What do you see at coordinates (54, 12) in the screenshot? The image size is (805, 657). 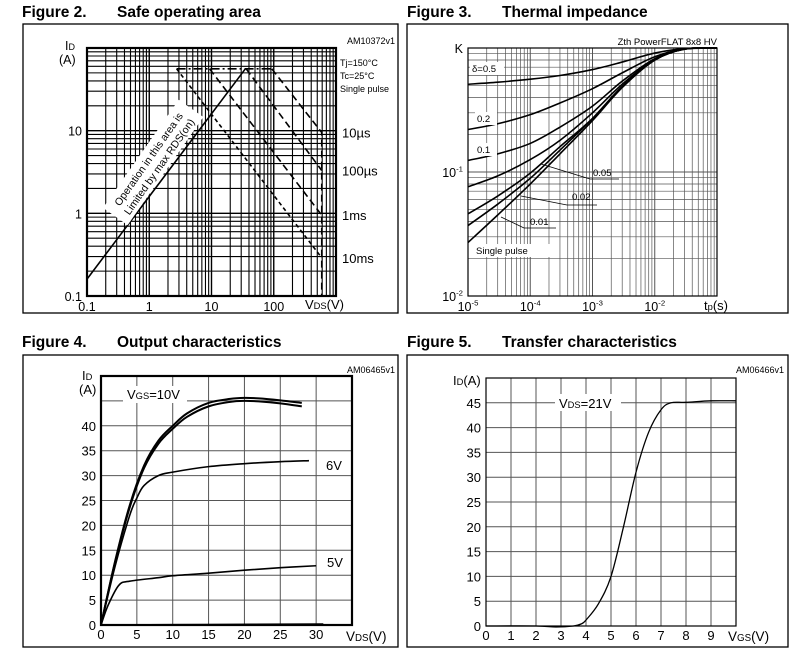 I see `figure-2-number: Figure 2.` at bounding box center [54, 12].